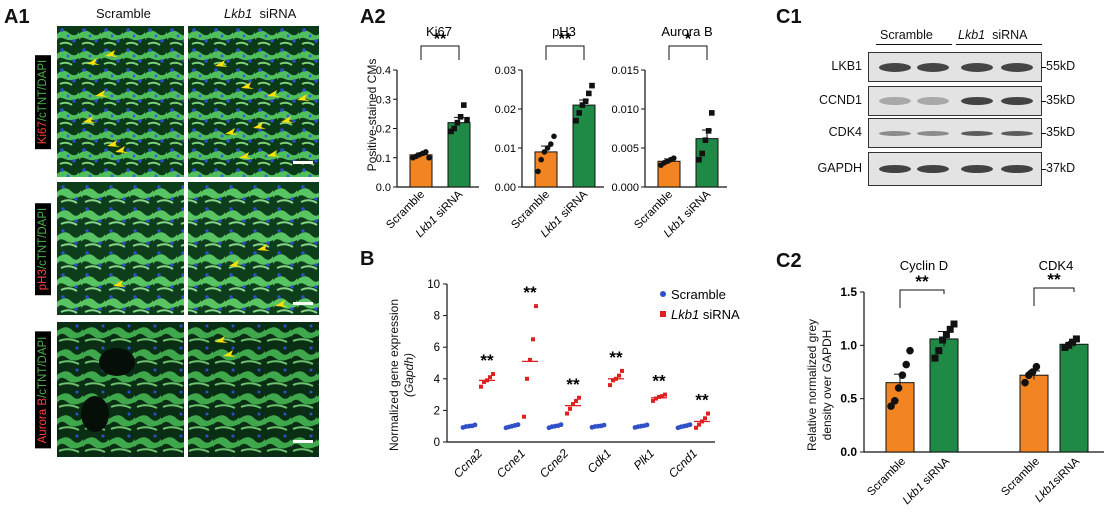 The width and height of the screenshot is (1108, 517). I want to click on a2-chart-title: Ki67, so click(439, 31).